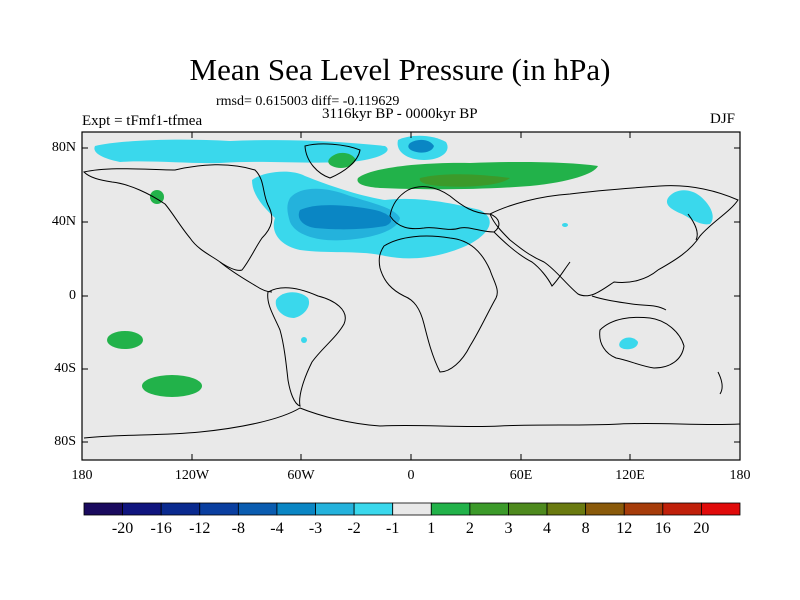  I want to click on arctic-low-band, so click(241, 151).